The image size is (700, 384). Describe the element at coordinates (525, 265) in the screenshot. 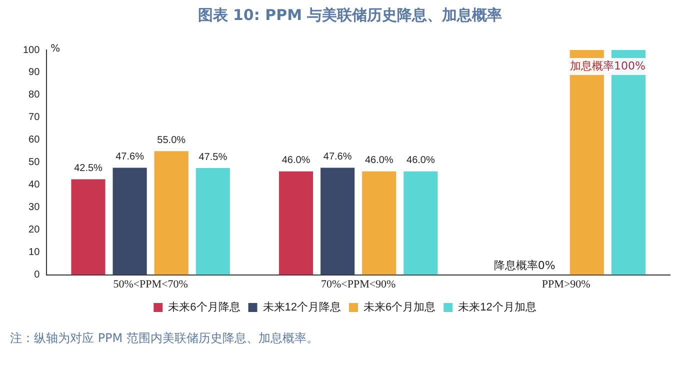

I see `annotation: 降息概率0%` at that location.